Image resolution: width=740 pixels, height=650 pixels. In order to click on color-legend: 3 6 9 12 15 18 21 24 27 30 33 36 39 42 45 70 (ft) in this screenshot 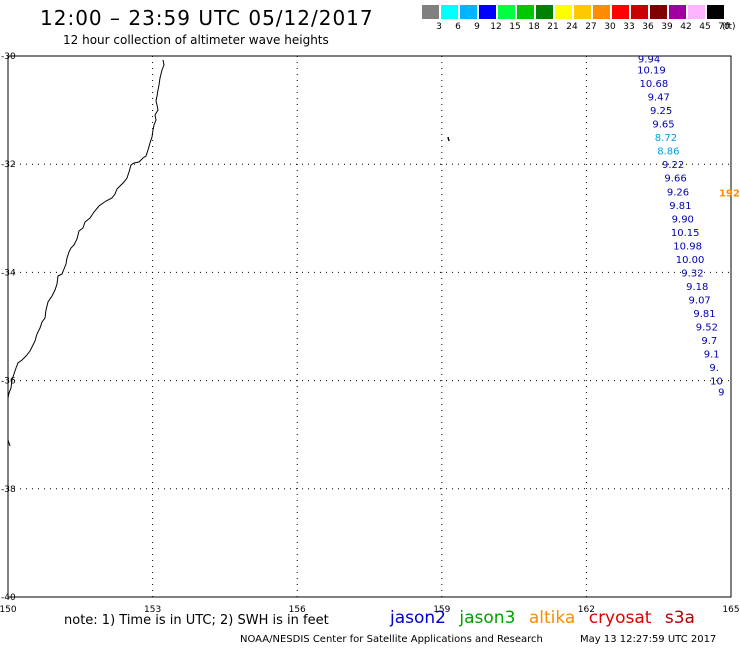, I will do `click(579, 20)`.